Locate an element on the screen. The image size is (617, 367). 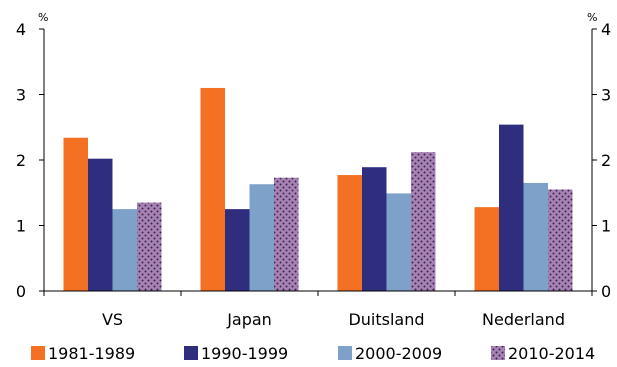
bar-1981-1989-VS is located at coordinates (75, 214).